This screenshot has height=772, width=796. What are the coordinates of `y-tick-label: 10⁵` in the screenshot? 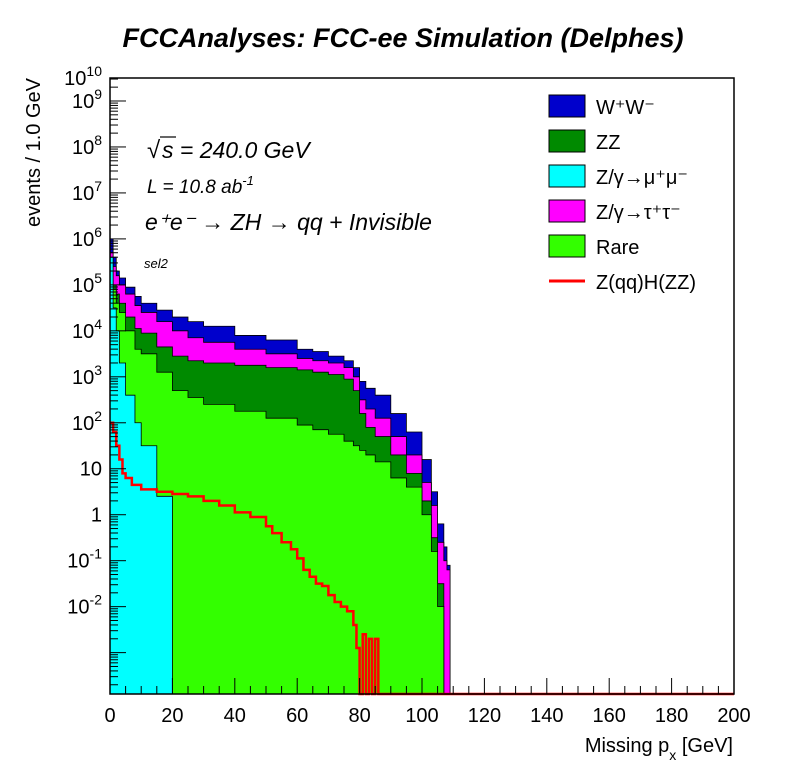 It's located at (87, 283).